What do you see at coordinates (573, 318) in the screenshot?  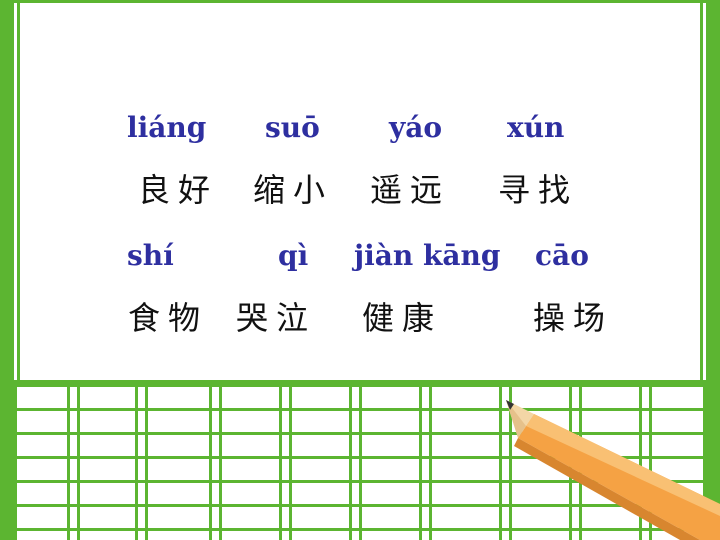 I see `word-caochang: 操场` at bounding box center [573, 318].